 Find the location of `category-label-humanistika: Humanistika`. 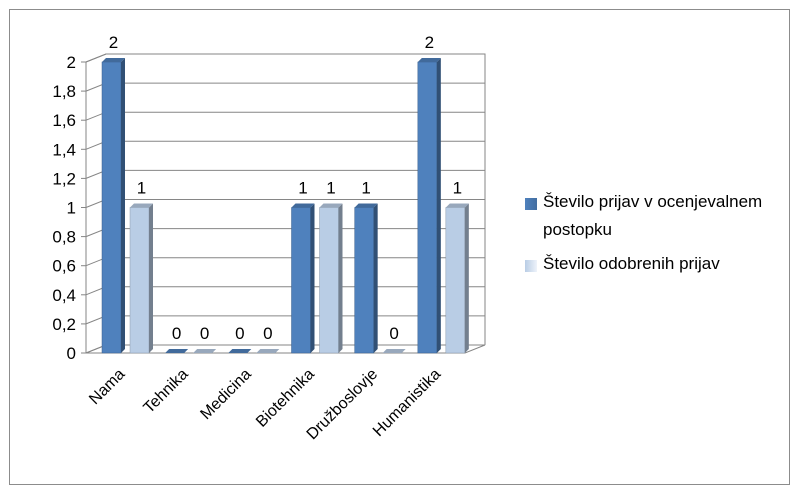

category-label-humanistika: Humanistika is located at coordinates (407, 403).